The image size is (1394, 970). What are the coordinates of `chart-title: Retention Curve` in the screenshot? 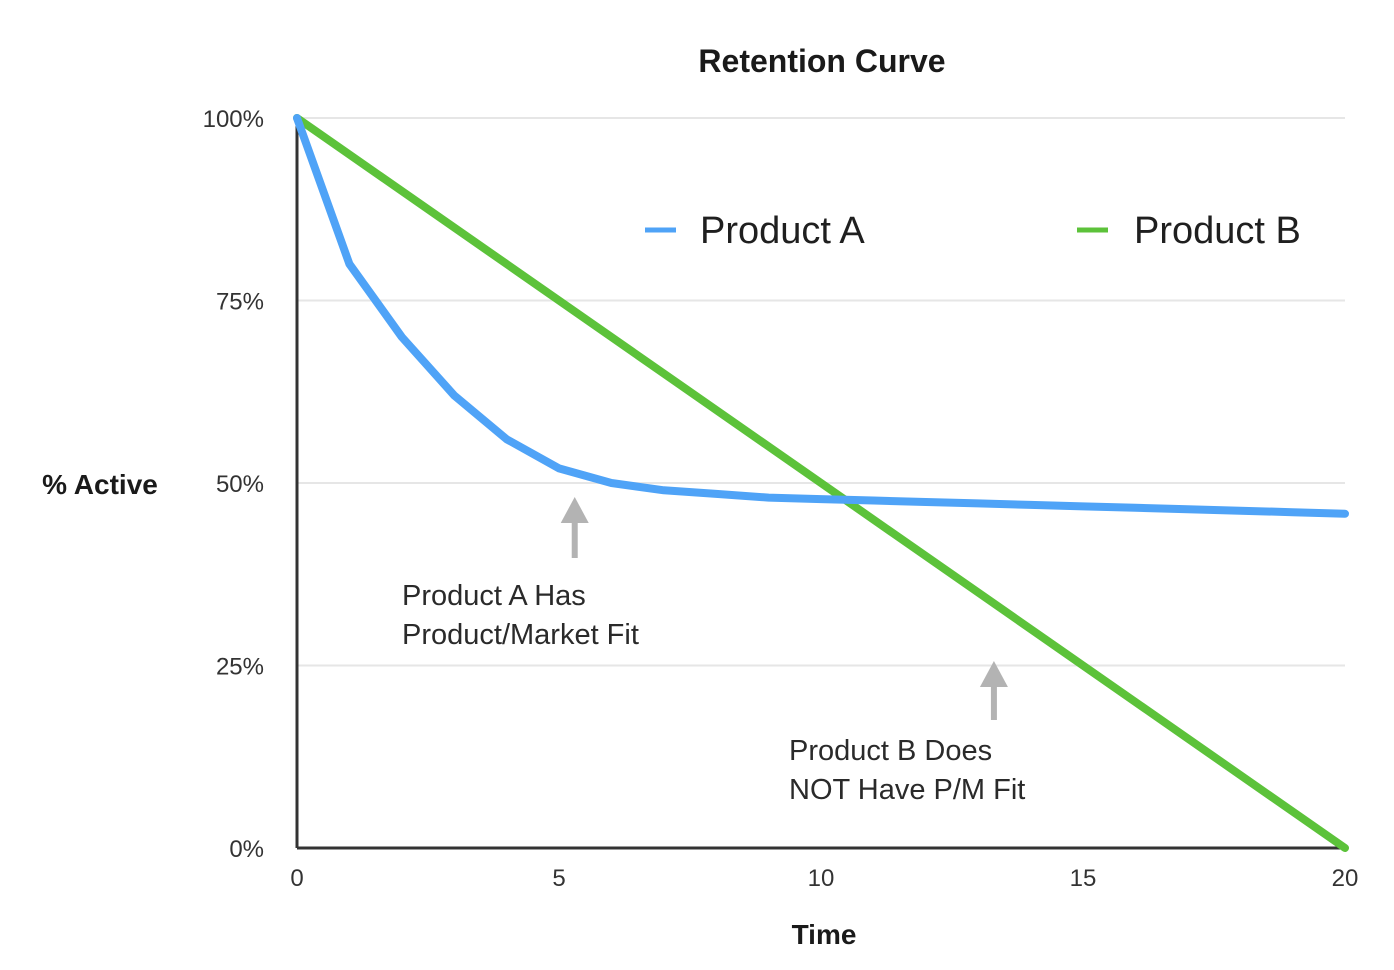 It's located at (821, 61).